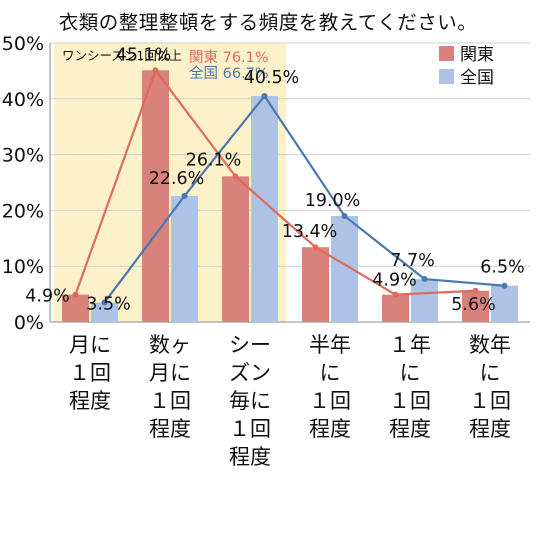 This screenshot has height=536, width=536. Describe the element at coordinates (23, 100) in the screenshot. I see `y-tick-label: 40%` at that location.